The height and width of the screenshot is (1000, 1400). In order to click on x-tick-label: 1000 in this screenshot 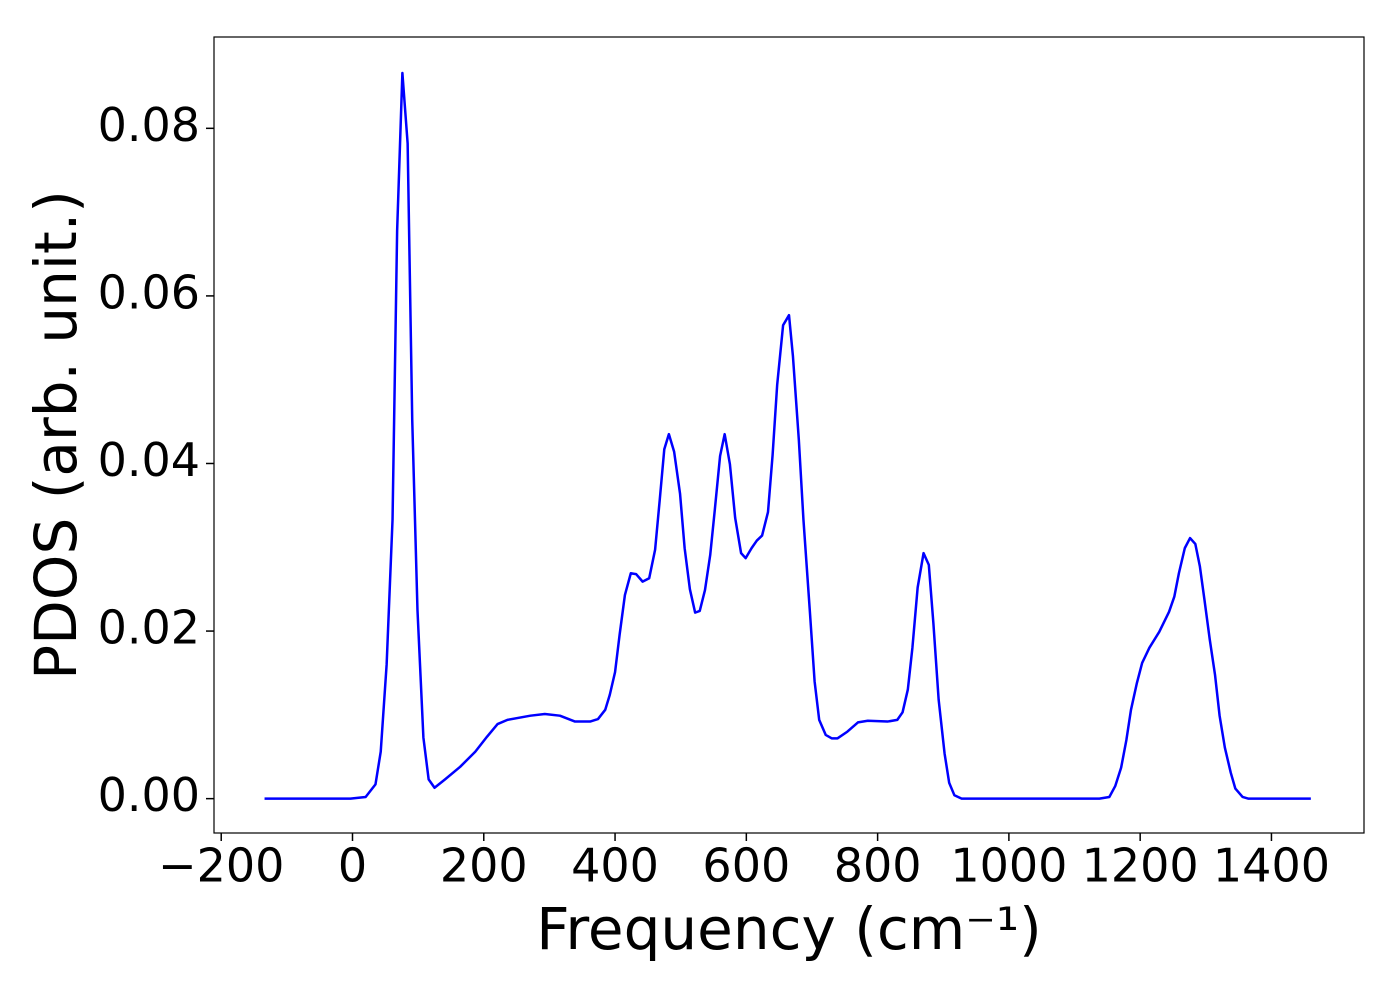, I will do `click(1008, 866)`.